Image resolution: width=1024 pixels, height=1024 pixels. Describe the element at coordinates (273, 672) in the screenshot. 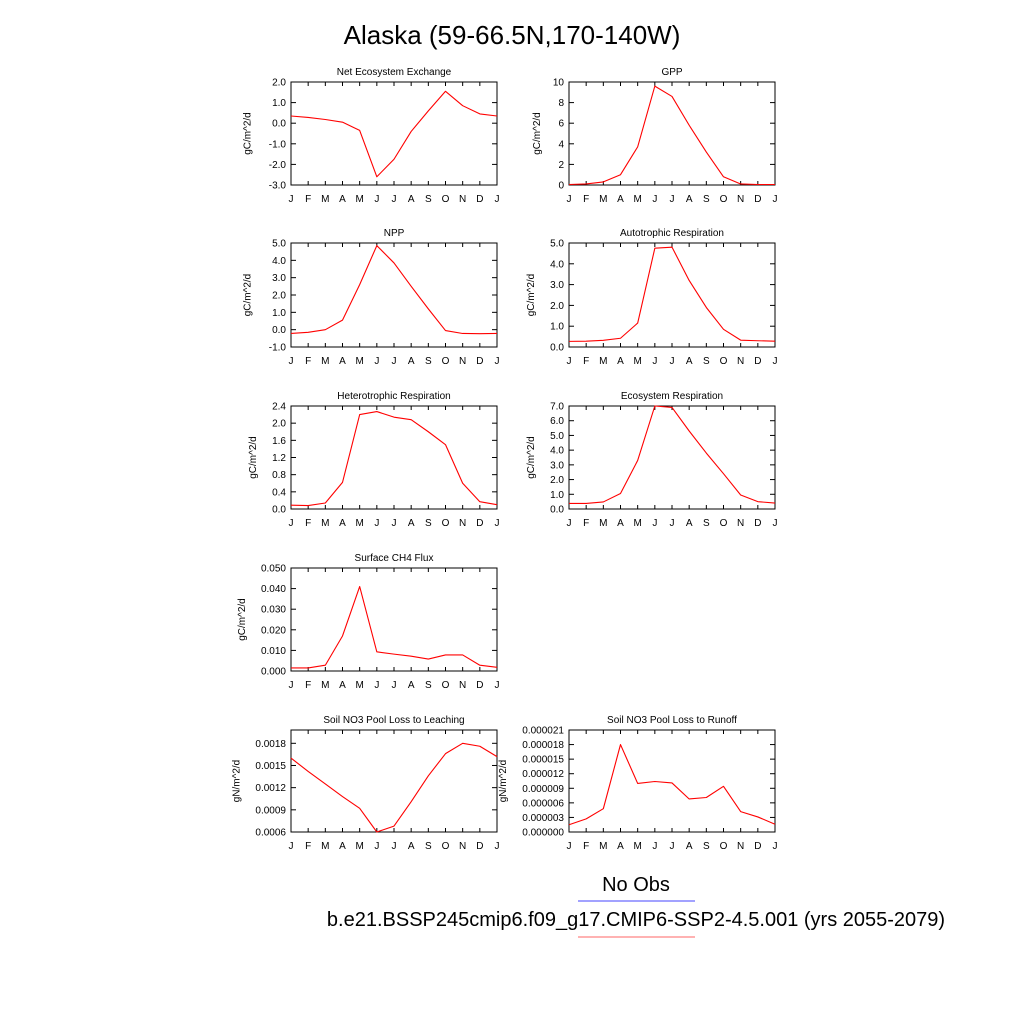

I see `y-tick-label: 0.000` at that location.